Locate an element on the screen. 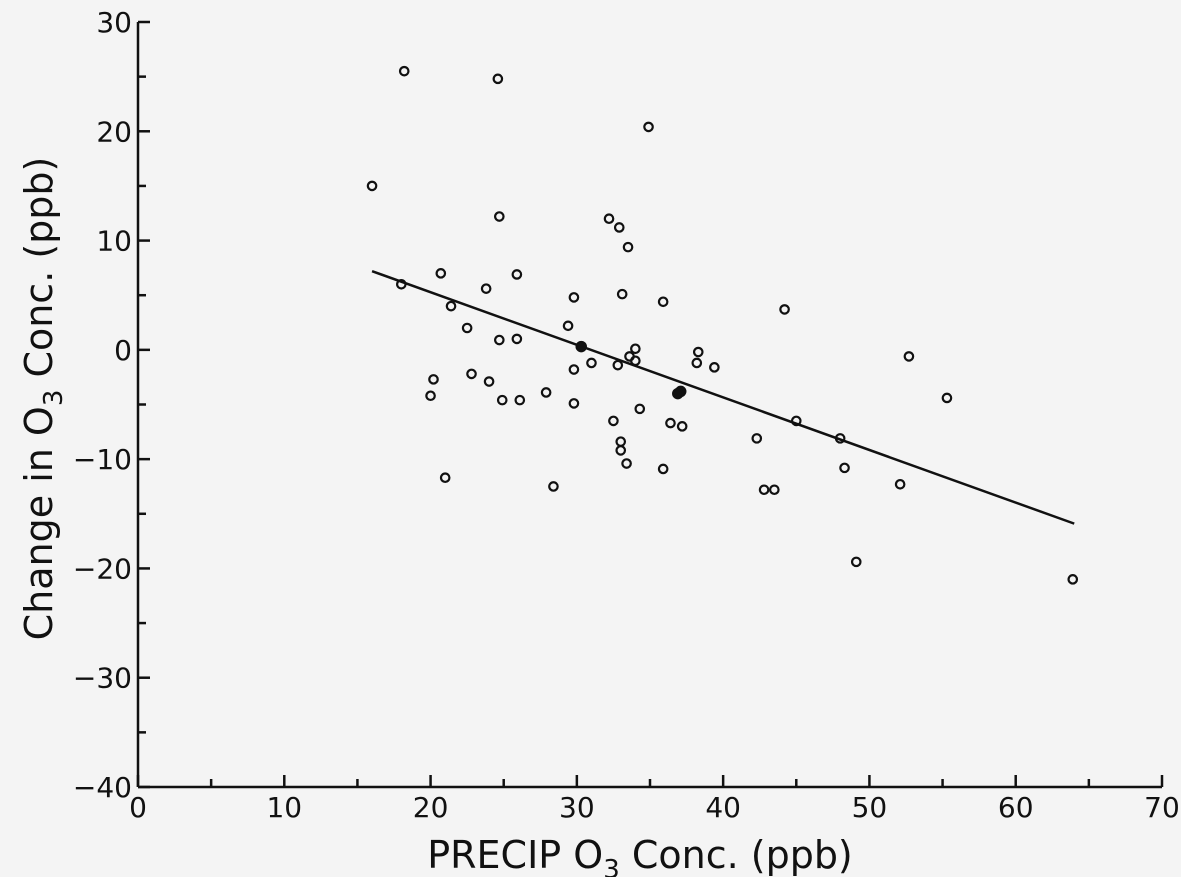  x-axis-title-sub: 3 is located at coordinates (611, 866).